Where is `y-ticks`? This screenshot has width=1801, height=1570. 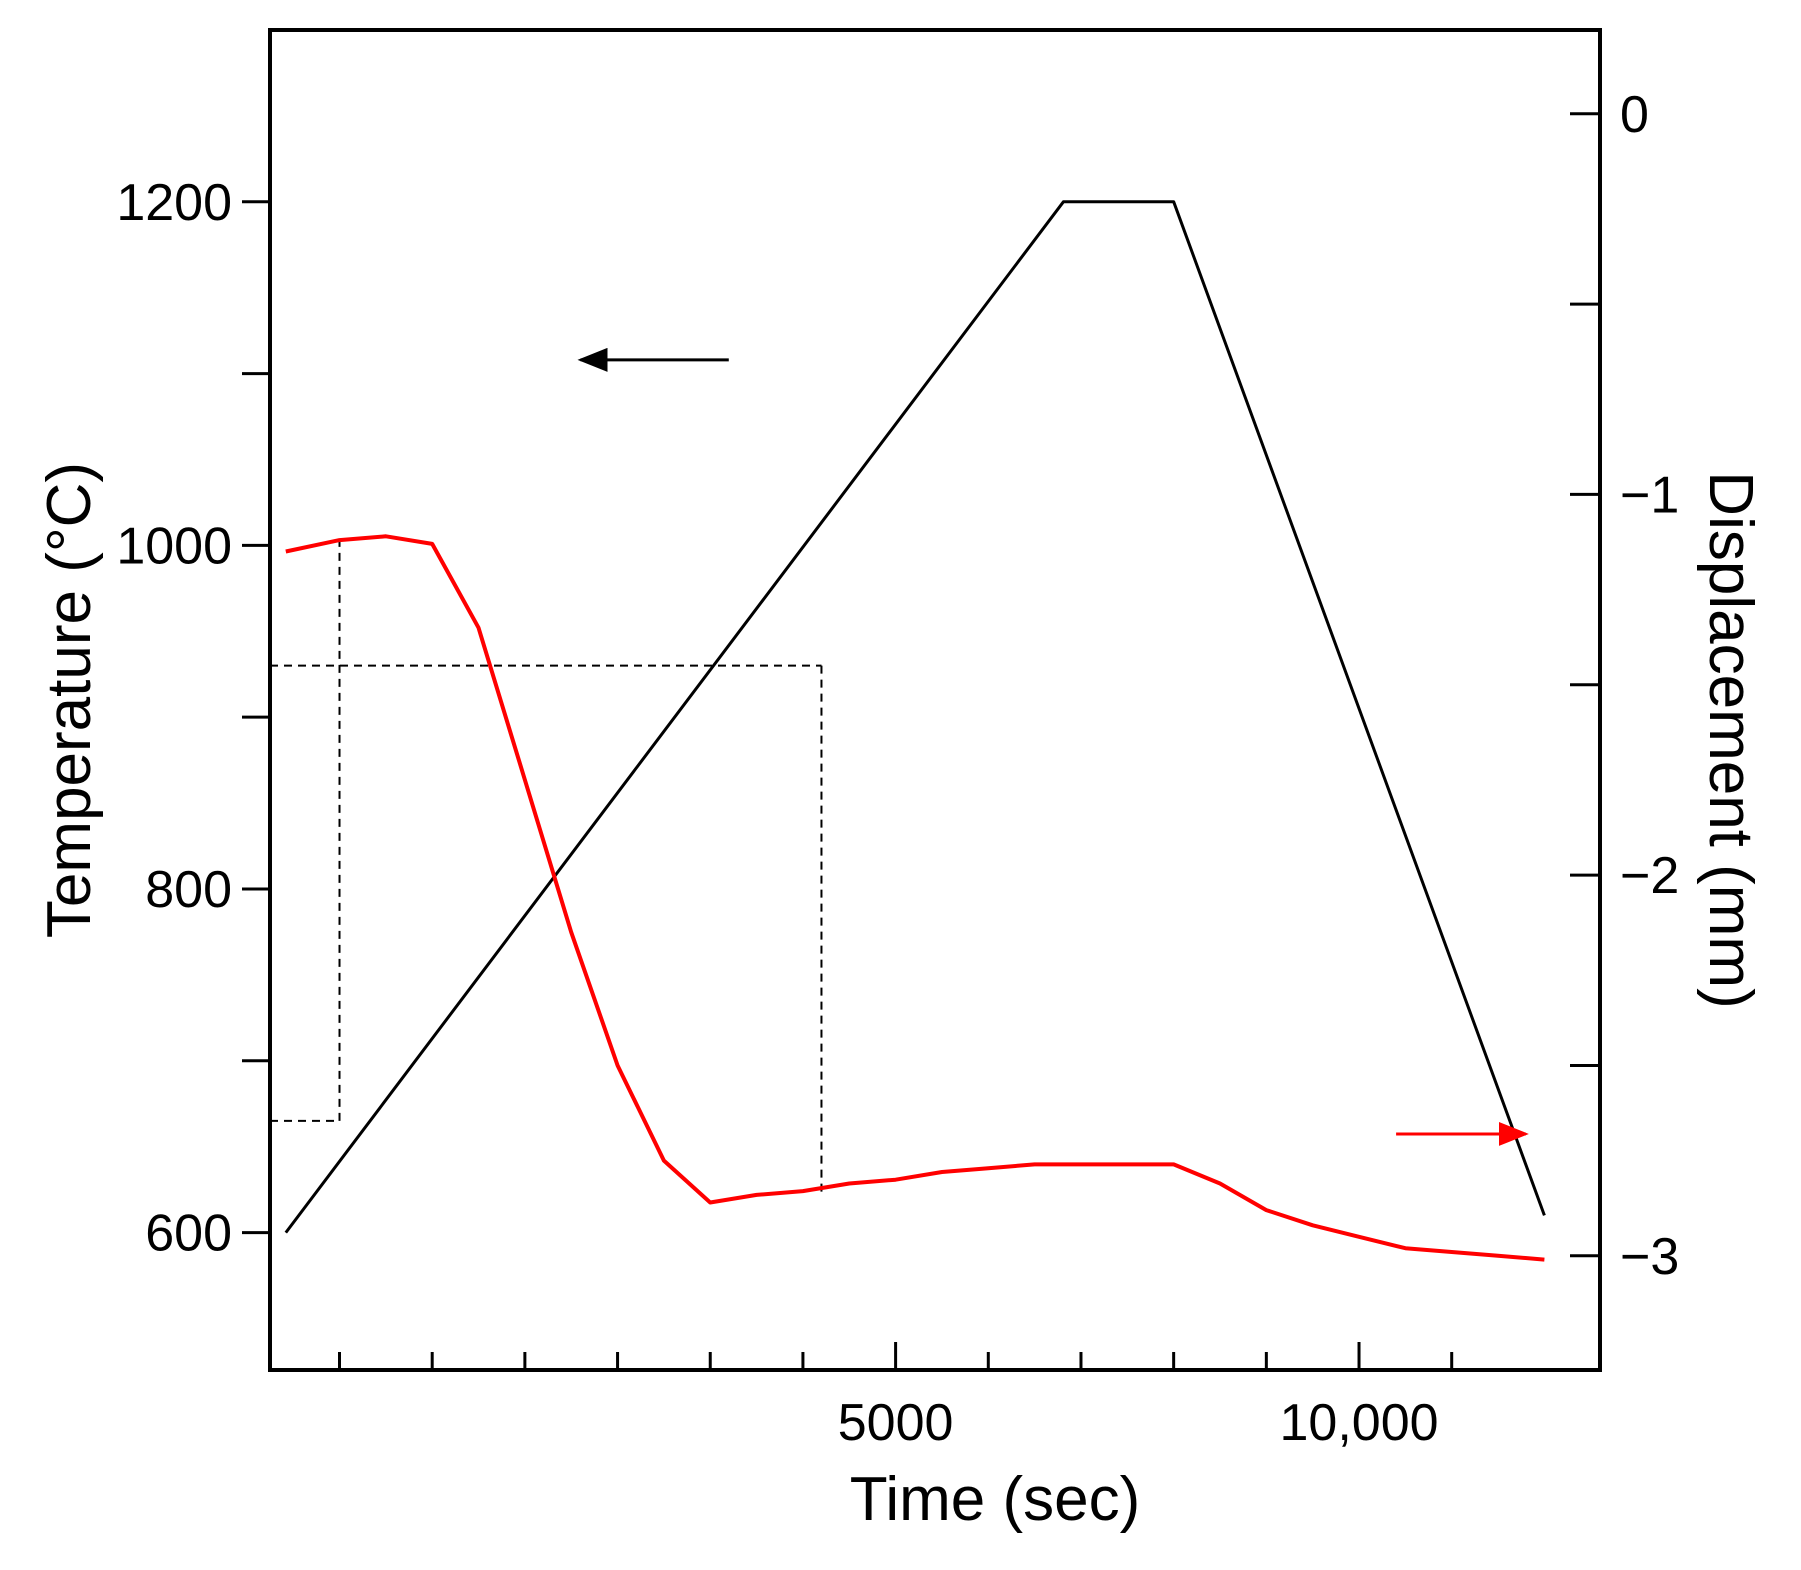
y-ticks is located at coordinates (256, 717).